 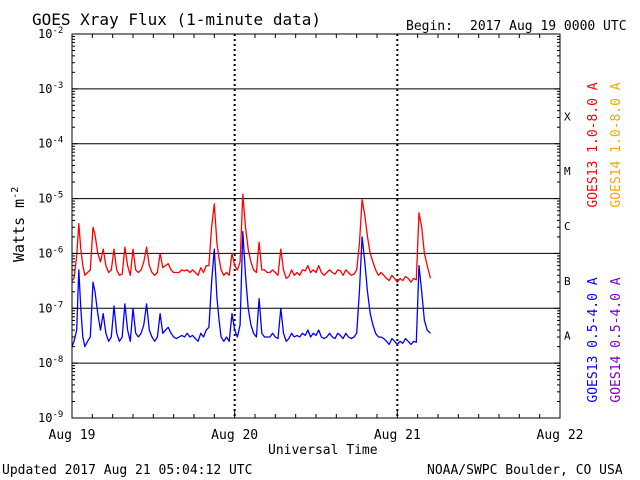 I want to click on y-tick-label: 10-5, so click(x=50, y=198).